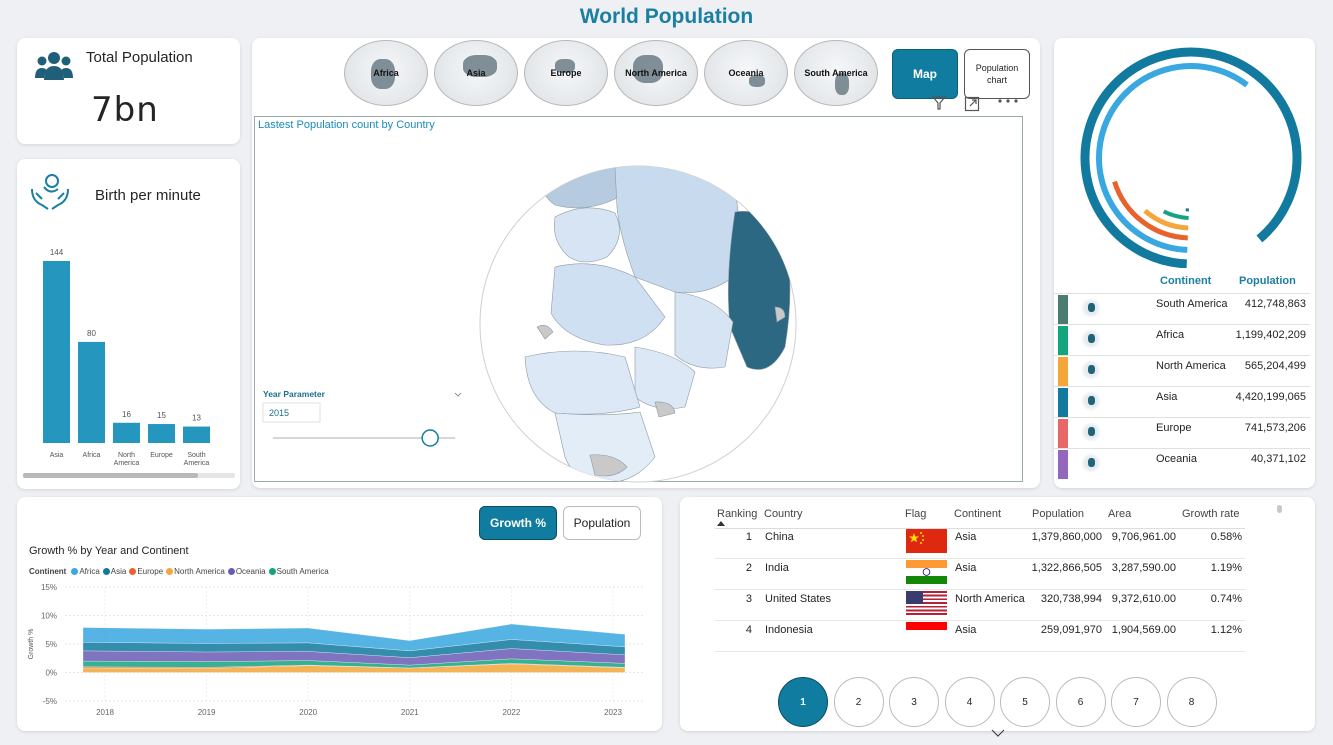 This screenshot has width=1333, height=745. I want to click on continent-button-asia: Asia, so click(476, 73).